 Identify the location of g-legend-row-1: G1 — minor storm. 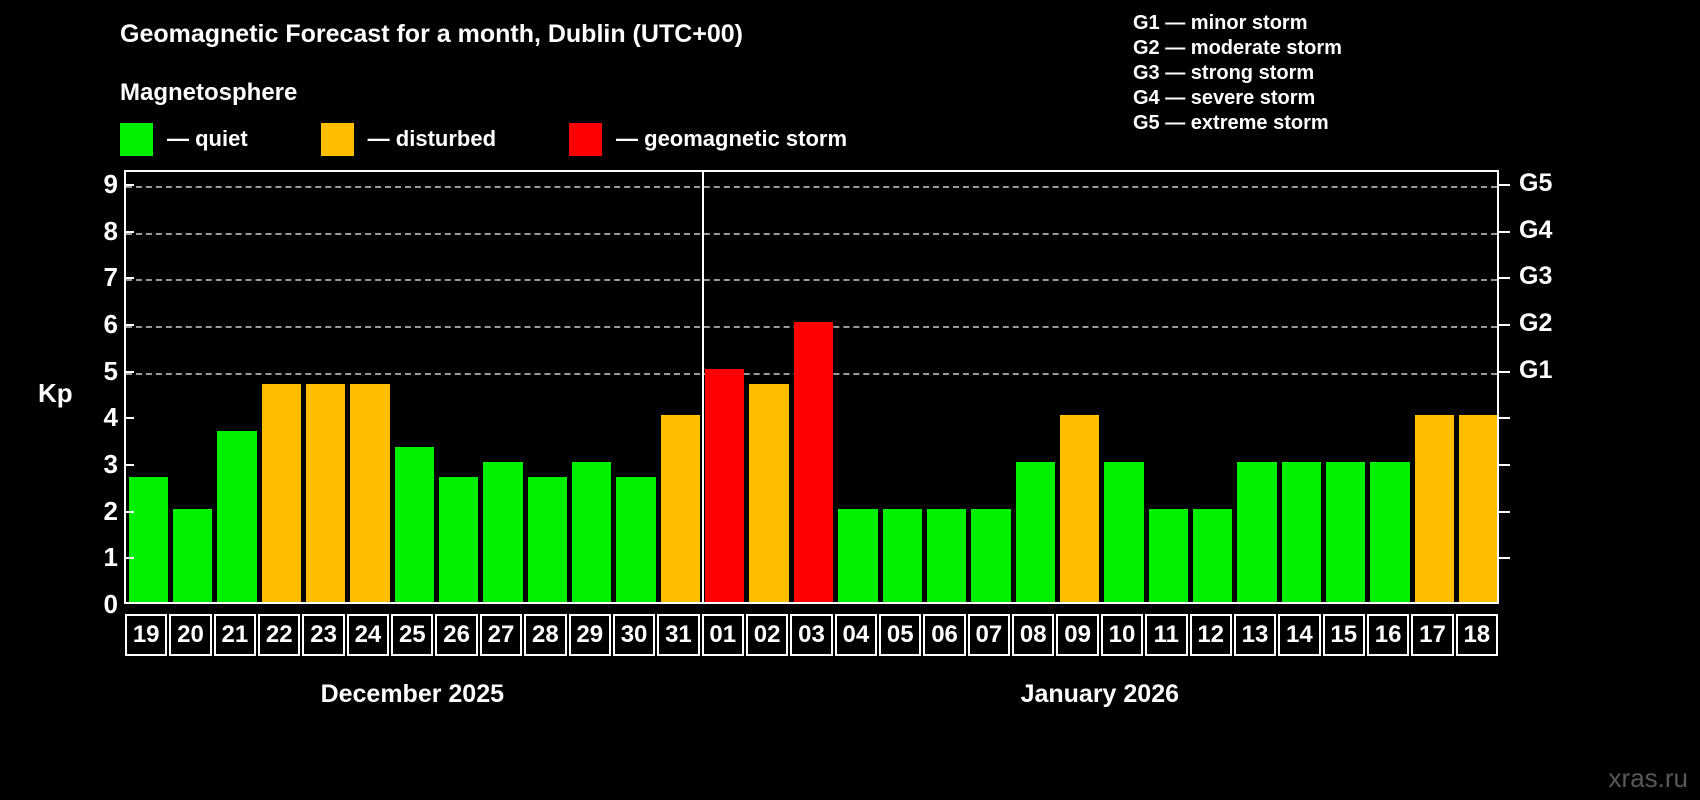
(1220, 23).